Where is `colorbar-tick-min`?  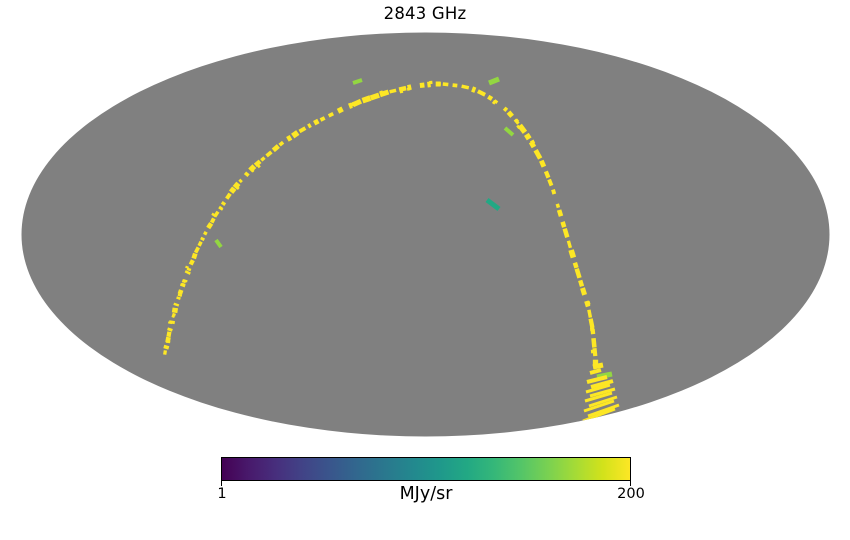 colorbar-tick-min is located at coordinates (221, 483).